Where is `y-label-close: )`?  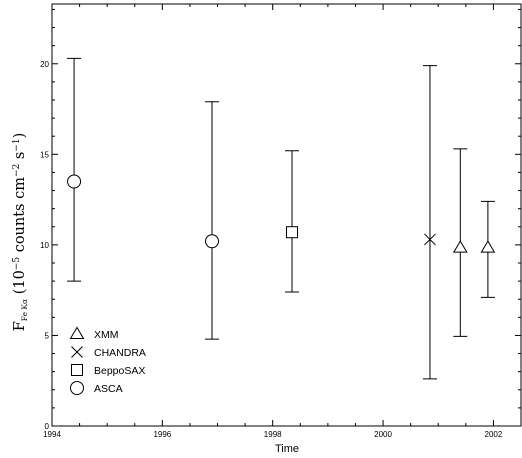 y-label-close: ) is located at coordinates (20, 136).